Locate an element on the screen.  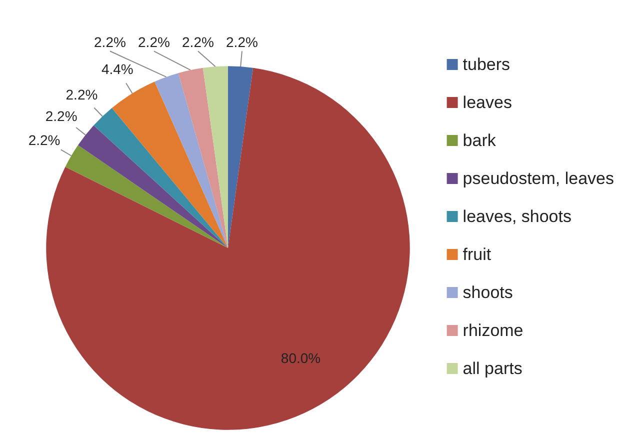
legend-label: rhizome is located at coordinates (493, 330).